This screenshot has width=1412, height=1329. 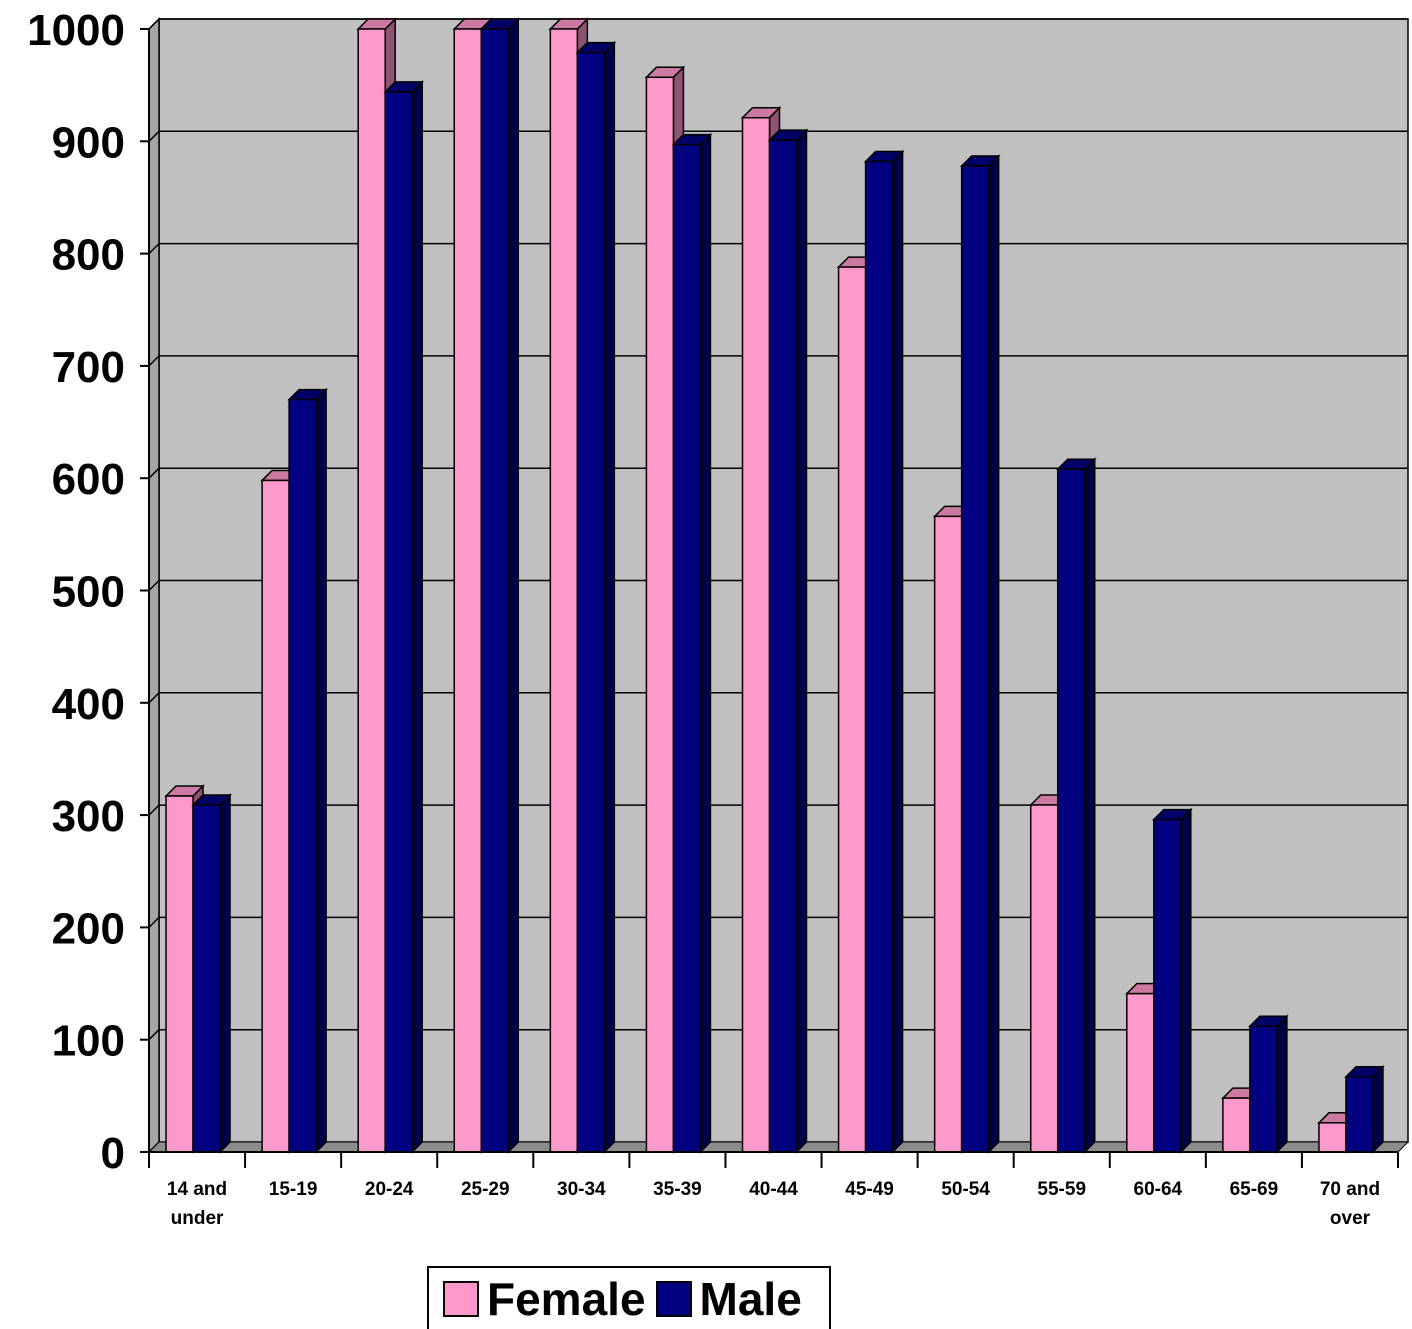 I want to click on legend-label-female: Female, so click(x=566, y=1298).